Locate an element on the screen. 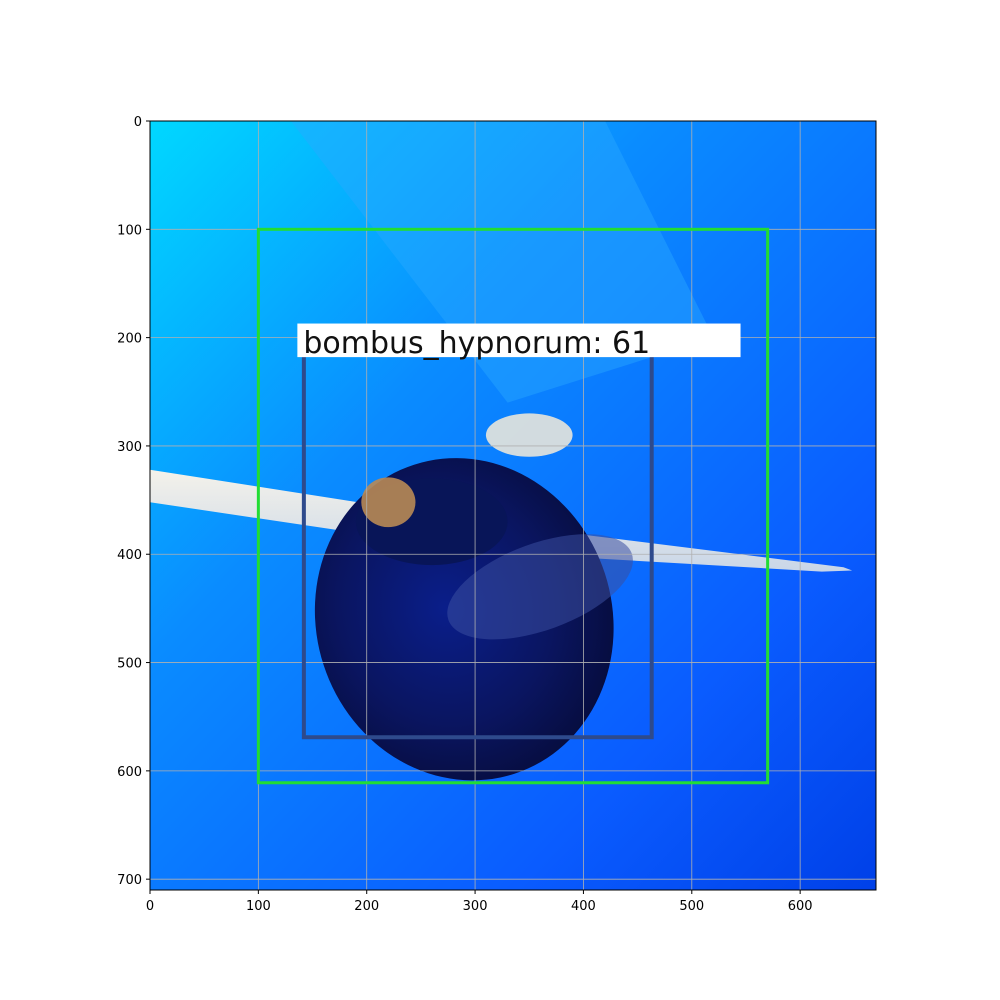 The image size is (1000, 1000). x-tick-label: 300 is located at coordinates (475, 906).